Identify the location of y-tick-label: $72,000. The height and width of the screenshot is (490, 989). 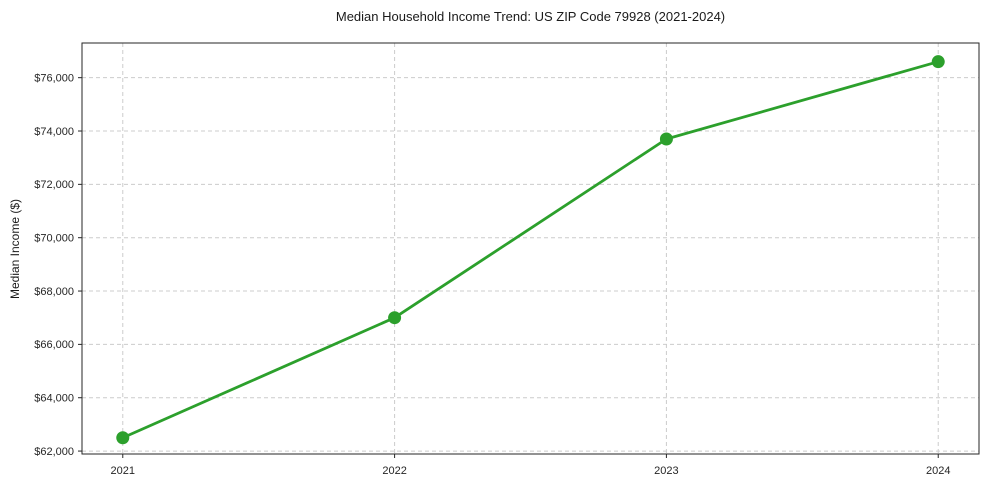
(54, 185).